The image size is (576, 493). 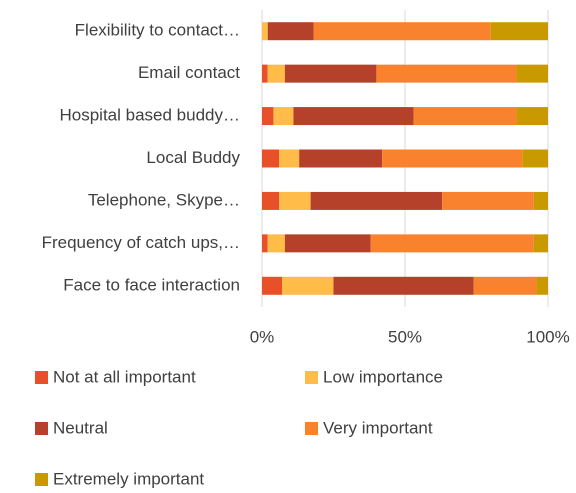 What do you see at coordinates (383, 376) in the screenshot?
I see `legend-label: Low importance` at bounding box center [383, 376].